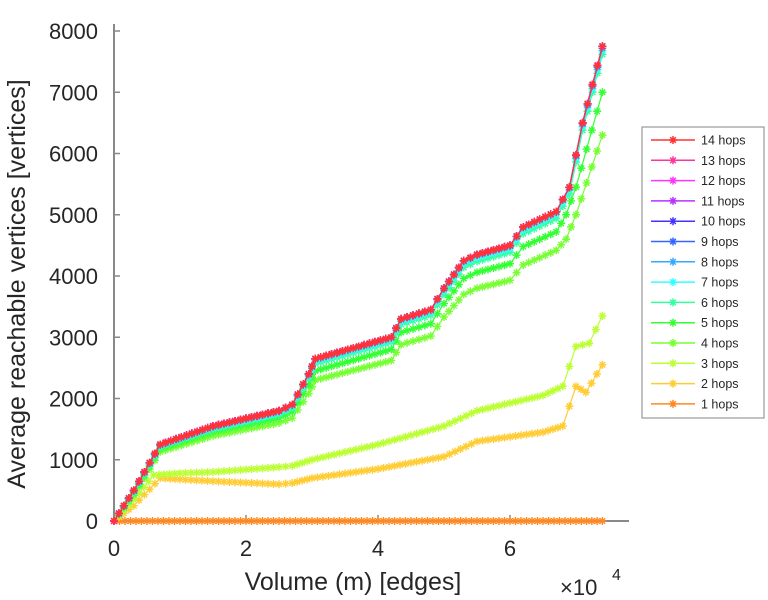 The height and width of the screenshot is (600, 768). What do you see at coordinates (73, 399) in the screenshot?
I see `y-tick-label: 2000` at bounding box center [73, 399].